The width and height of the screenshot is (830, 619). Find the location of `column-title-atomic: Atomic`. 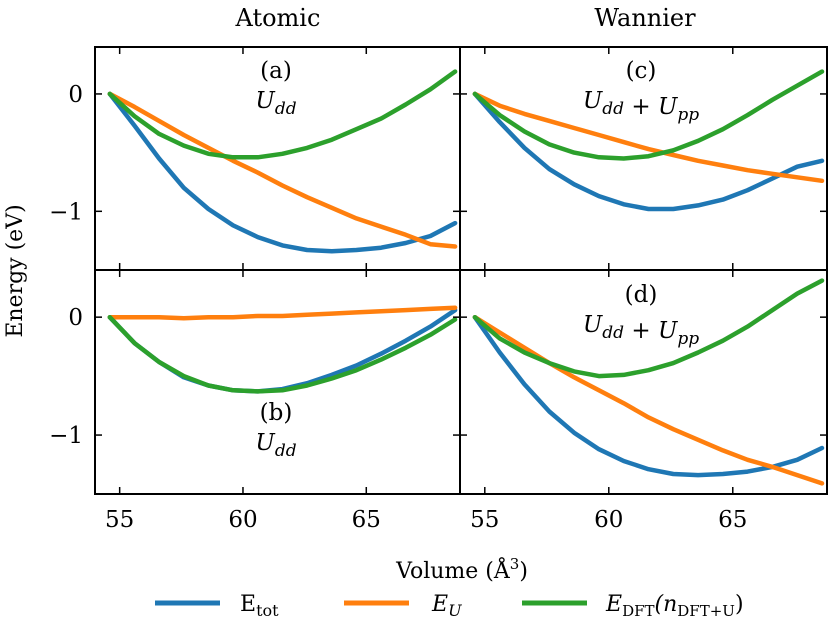

column-title-atomic: Atomic is located at coordinates (278, 18).